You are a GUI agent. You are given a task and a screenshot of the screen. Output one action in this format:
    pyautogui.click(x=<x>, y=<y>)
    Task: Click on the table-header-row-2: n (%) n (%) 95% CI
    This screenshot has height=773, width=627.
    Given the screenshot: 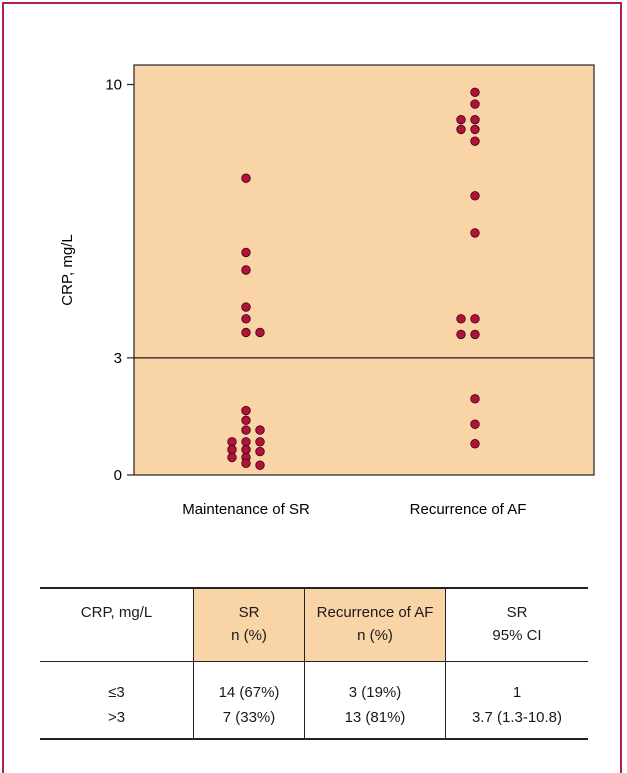 What is the action you would take?
    pyautogui.click(x=314, y=642)
    